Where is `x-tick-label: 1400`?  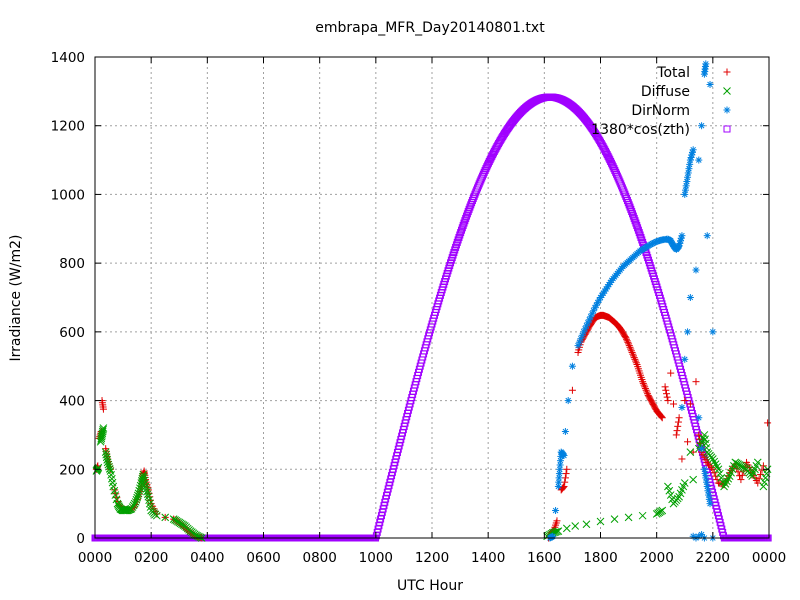
x-tick-label: 1400 is located at coordinates (488, 558).